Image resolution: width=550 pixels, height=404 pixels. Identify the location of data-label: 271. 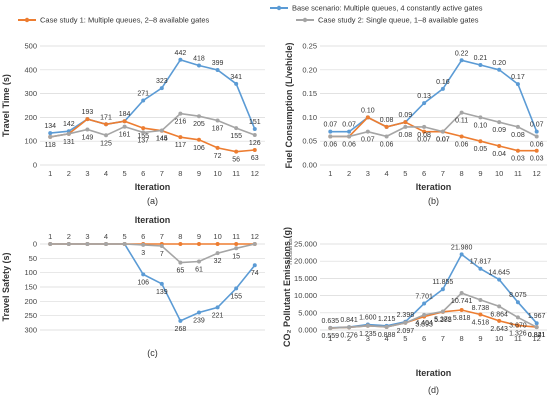
(143, 94).